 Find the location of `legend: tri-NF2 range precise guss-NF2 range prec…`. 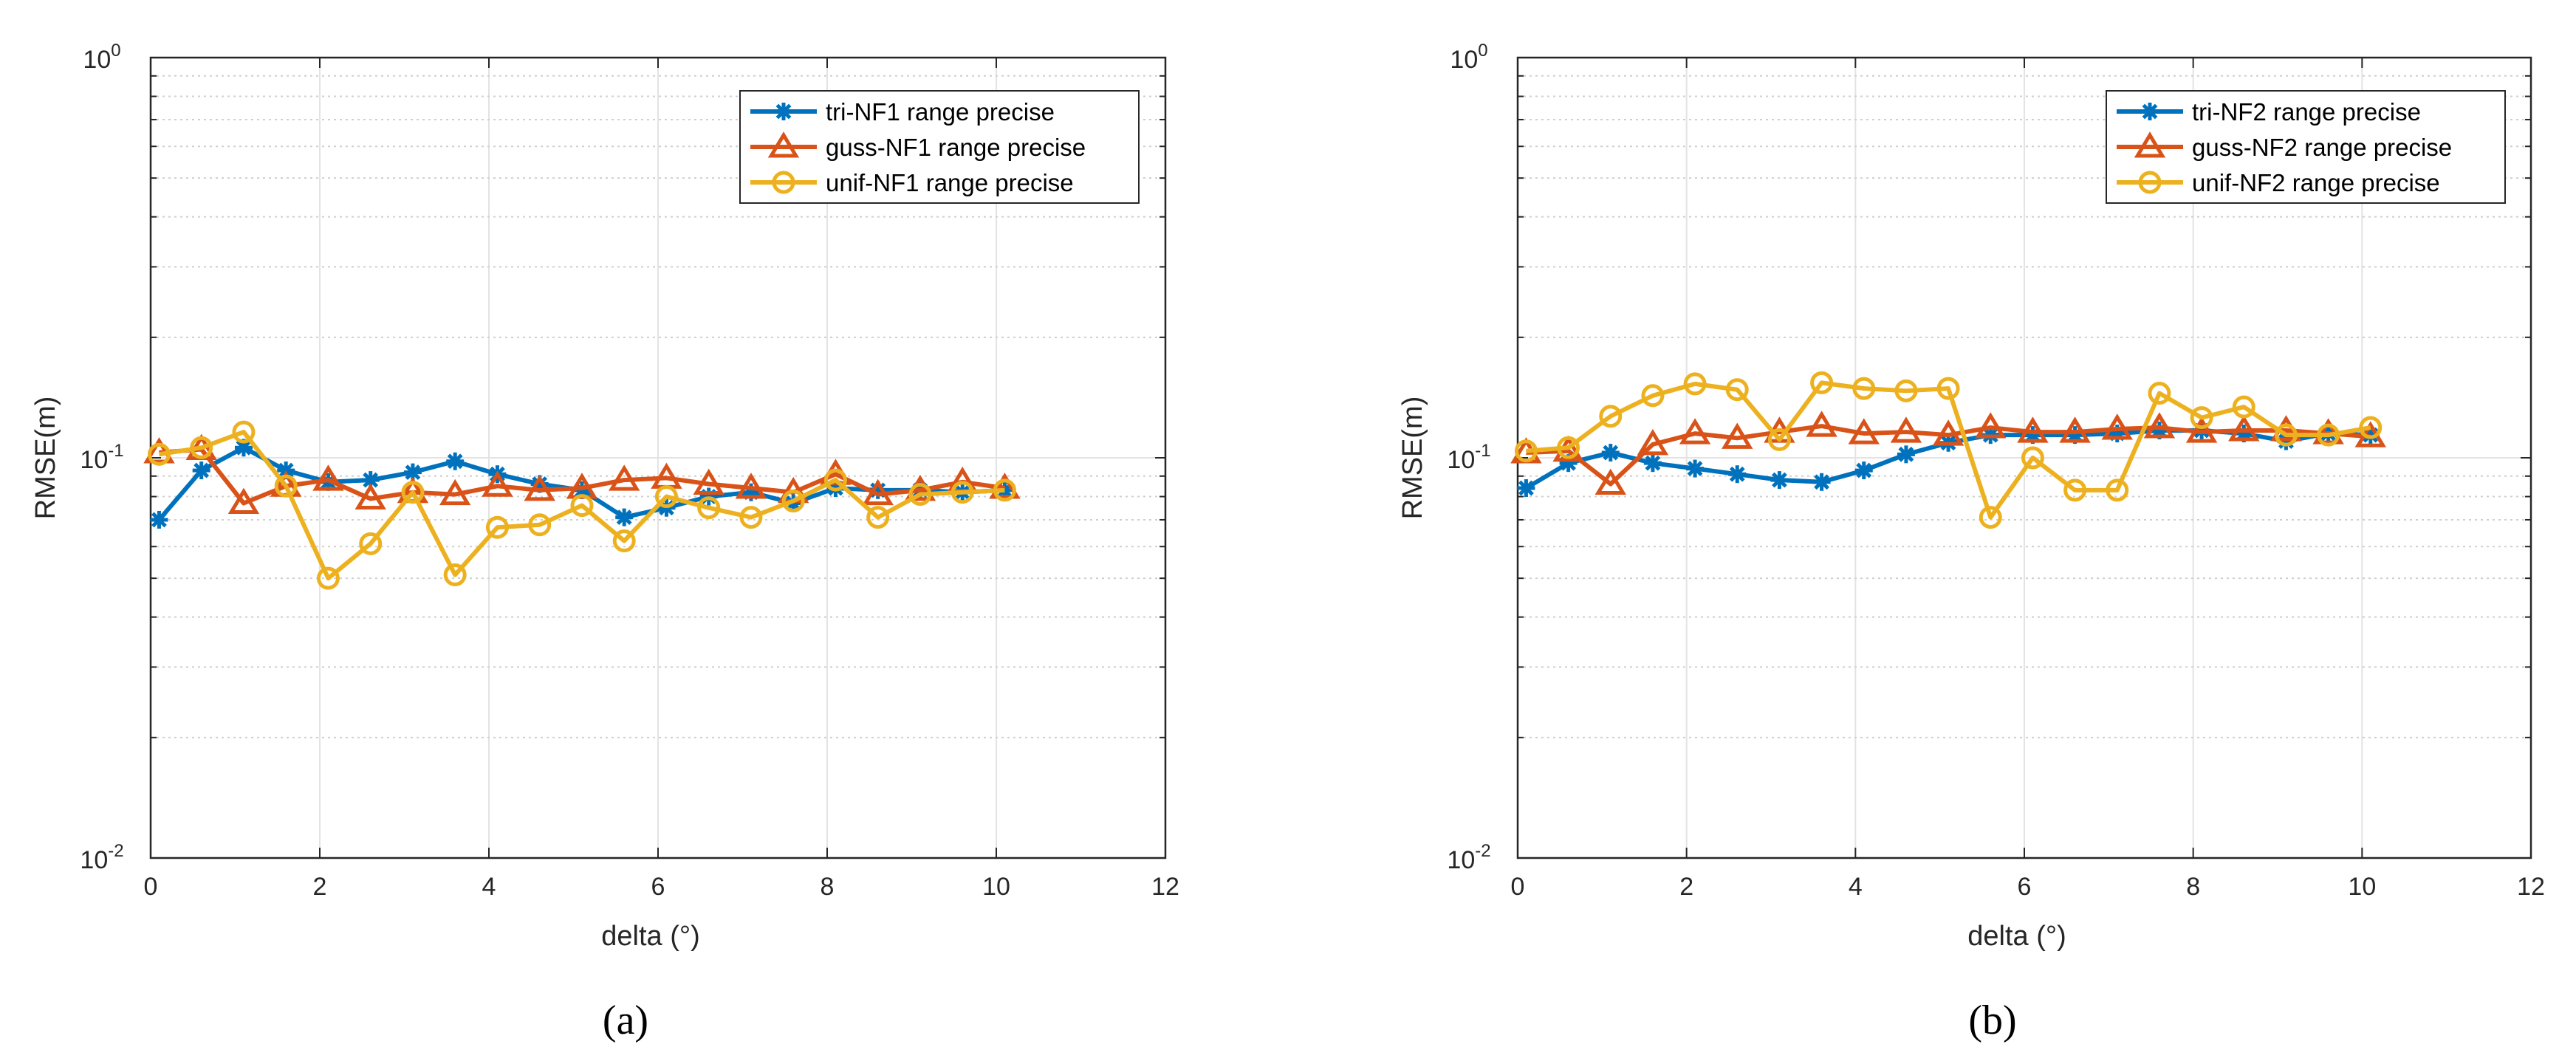

legend: tri-NF2 range precise guss-NF2 range prec… is located at coordinates (2306, 147).